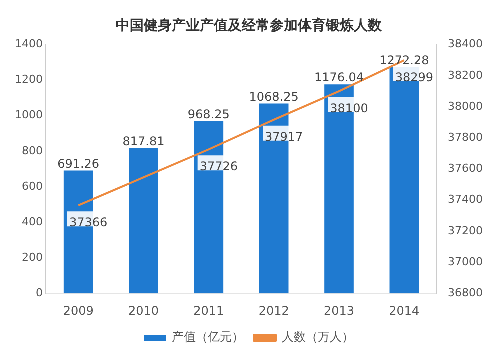 The height and width of the screenshot is (362, 500). Describe the element at coordinates (466, 137) in the screenshot. I see `y2-tick-label: 37800` at that location.